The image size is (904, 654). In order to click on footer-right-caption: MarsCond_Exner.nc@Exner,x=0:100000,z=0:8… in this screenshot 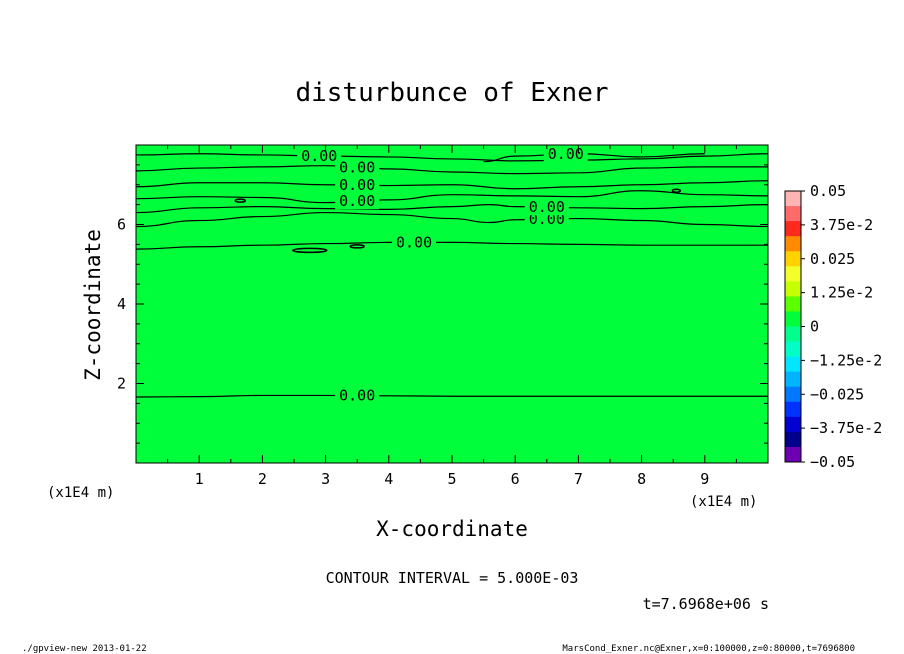, I will do `click(708, 649)`.